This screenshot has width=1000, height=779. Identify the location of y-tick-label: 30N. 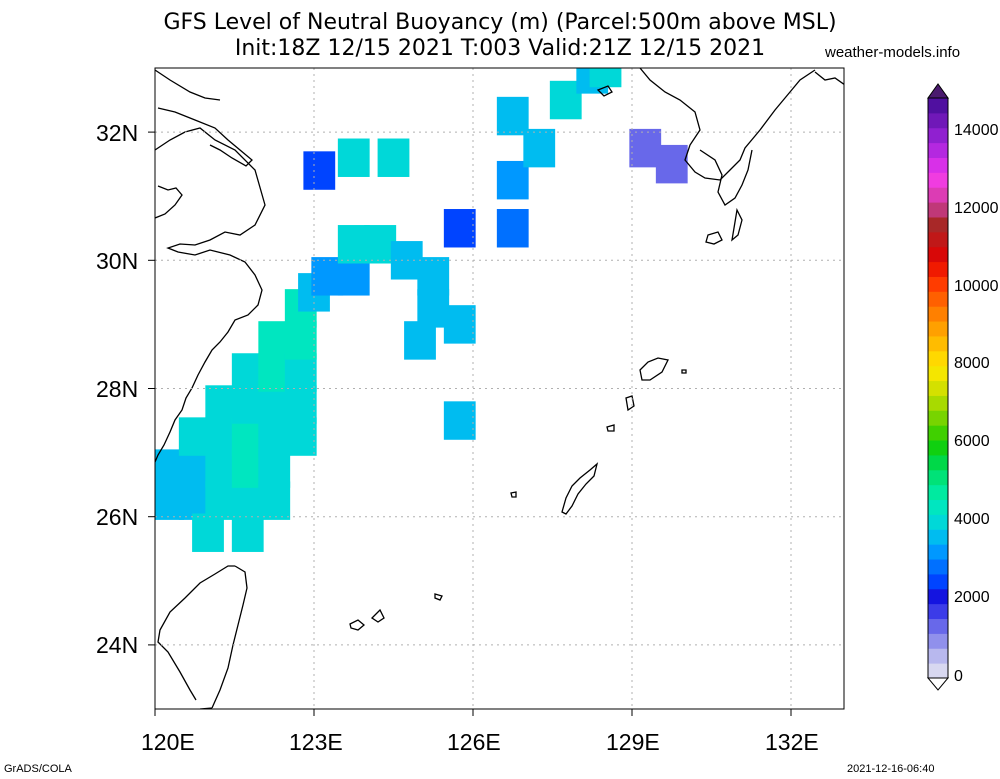
(117, 261).